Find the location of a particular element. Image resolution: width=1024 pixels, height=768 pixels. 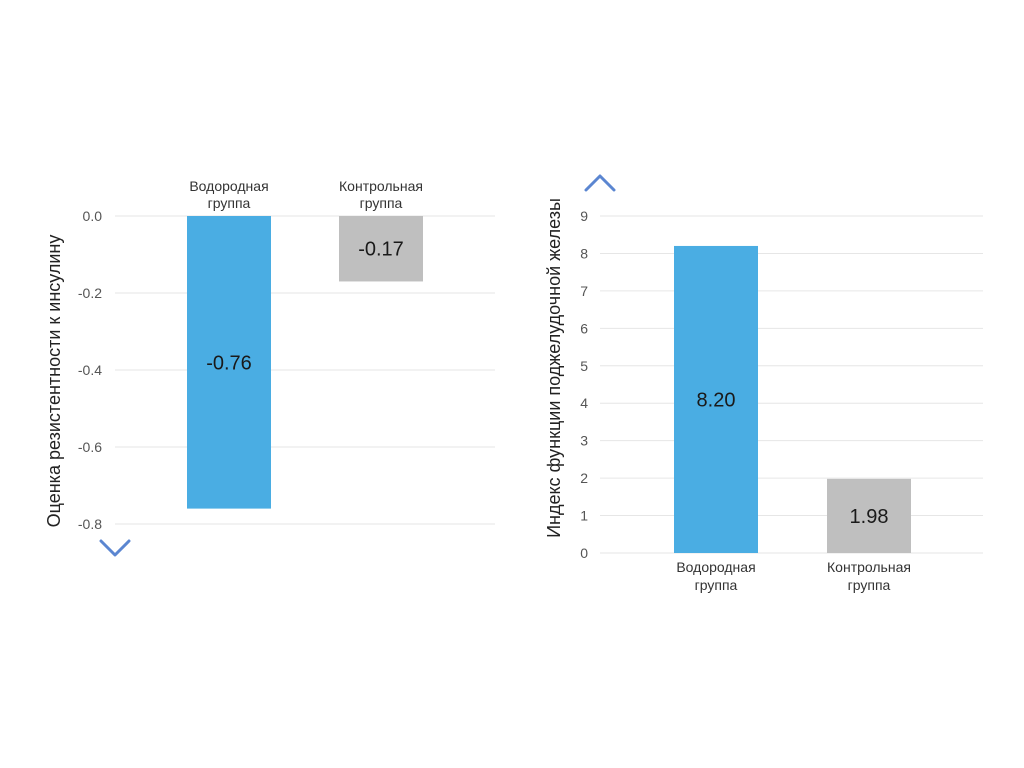

c0-bars is located at coordinates (305, 362).